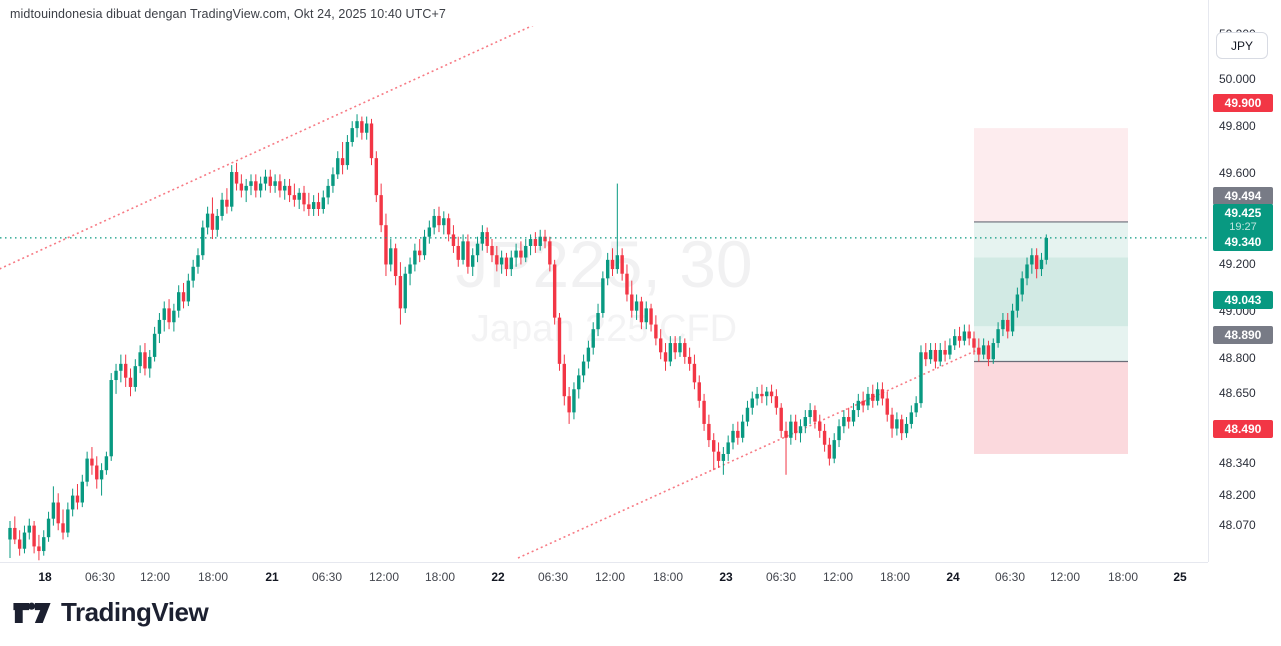 This screenshot has width=1281, height=646. Describe the element at coordinates (1051, 407) in the screenshot. I see `long-position-stop-zone` at that location.